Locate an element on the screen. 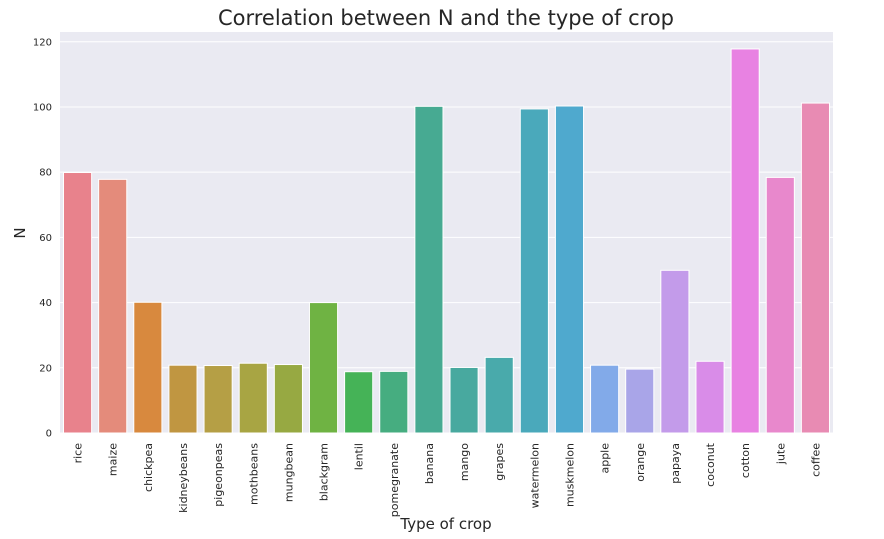  bar-blackgram is located at coordinates (323, 368).